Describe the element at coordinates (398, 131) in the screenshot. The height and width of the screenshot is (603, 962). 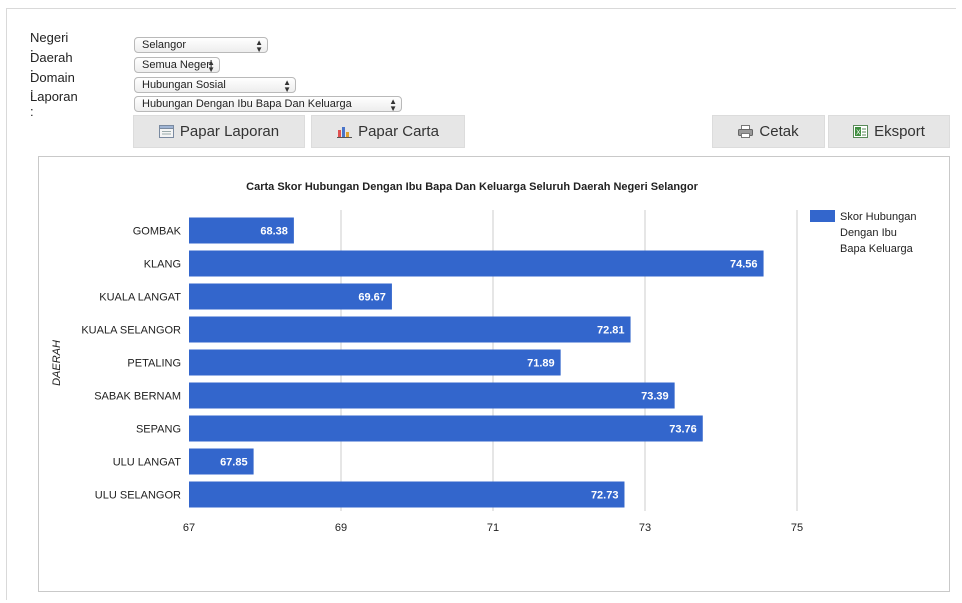
I see `papar-carta-label: Papar Carta` at that location.